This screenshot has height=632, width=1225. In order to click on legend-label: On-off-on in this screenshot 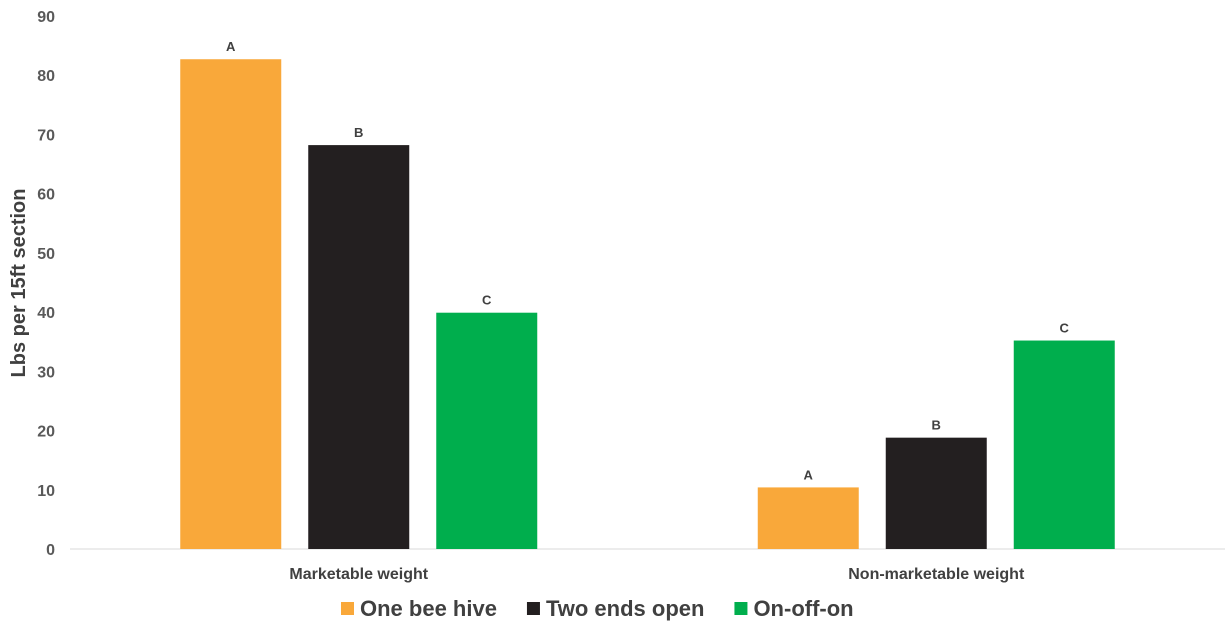, I will do `click(803, 608)`.